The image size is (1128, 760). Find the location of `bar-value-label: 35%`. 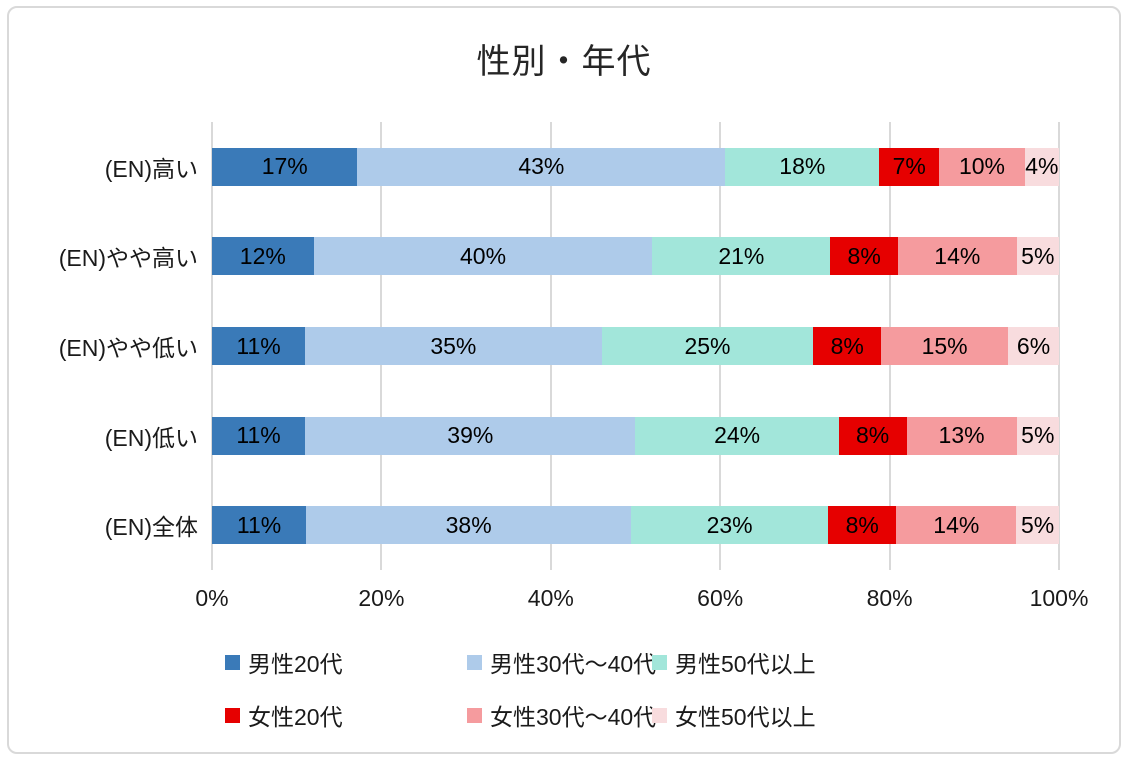

bar-value-label: 35% is located at coordinates (453, 345).